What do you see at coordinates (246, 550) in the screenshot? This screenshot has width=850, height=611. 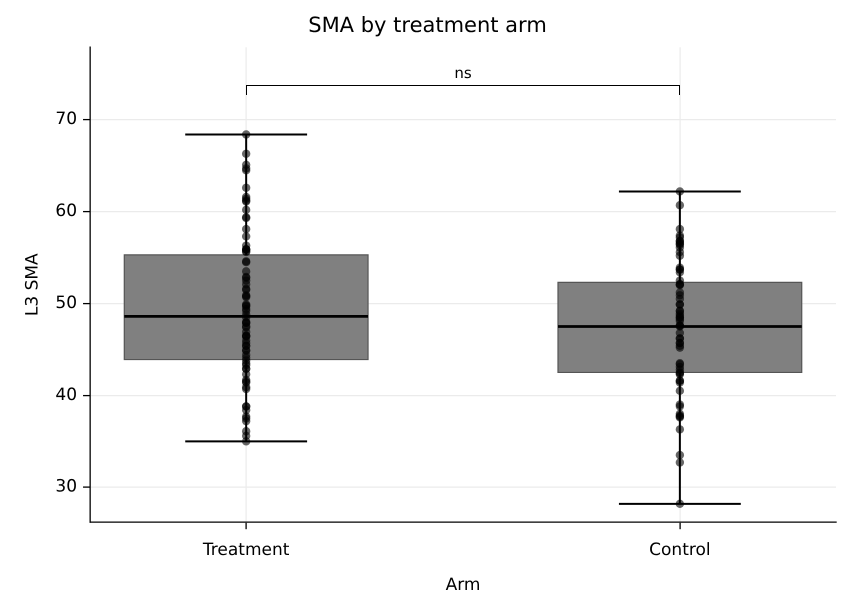 I see `x-tick-label: Treatment` at bounding box center [246, 550].